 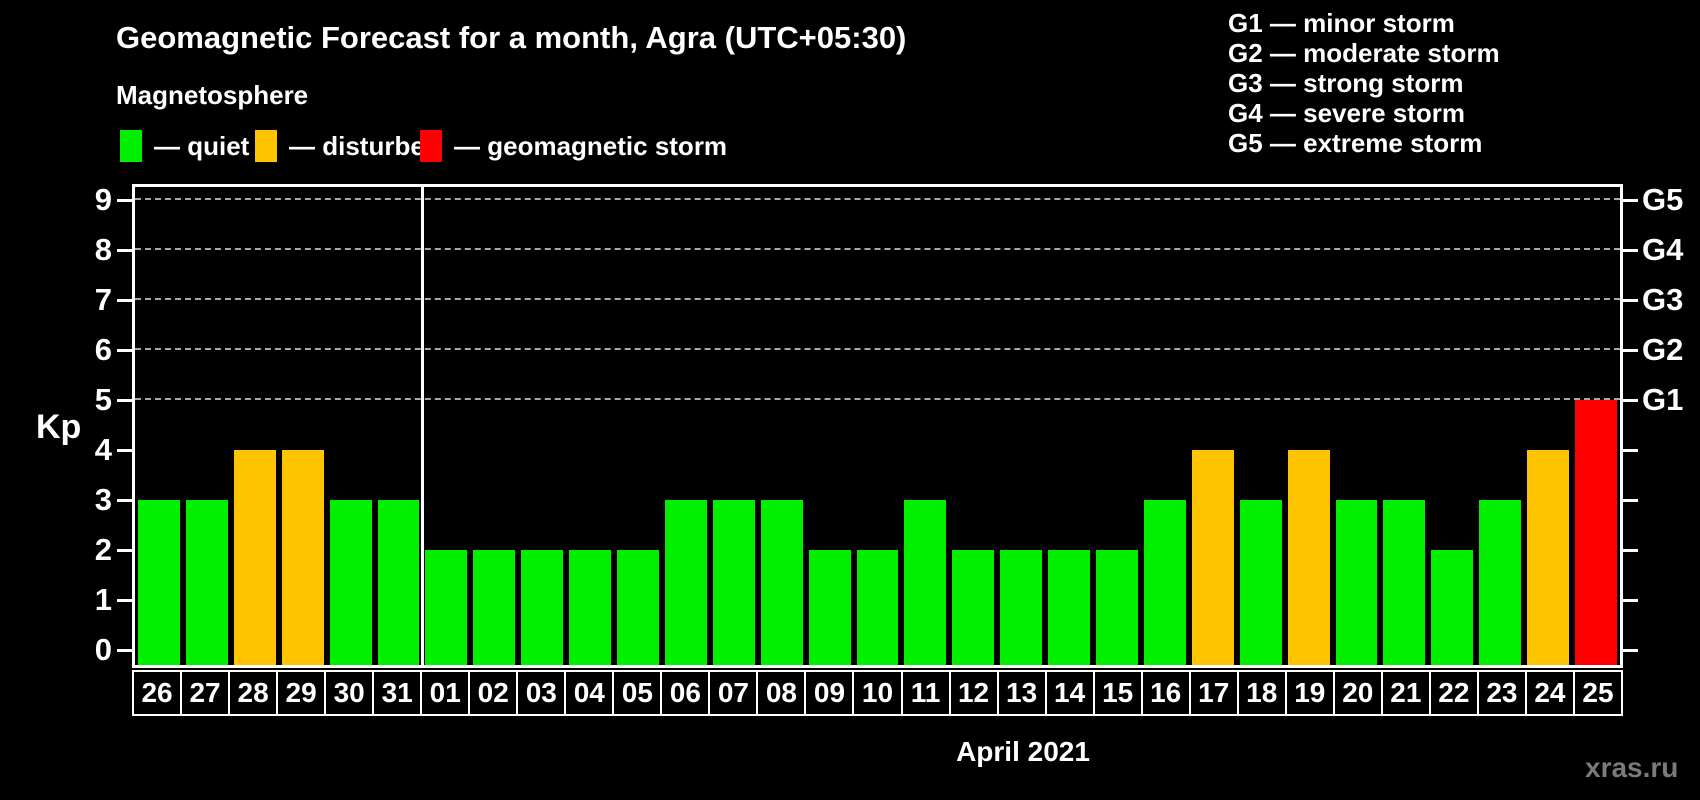 I want to click on y-tick-label-3: 3, so click(x=103, y=499).